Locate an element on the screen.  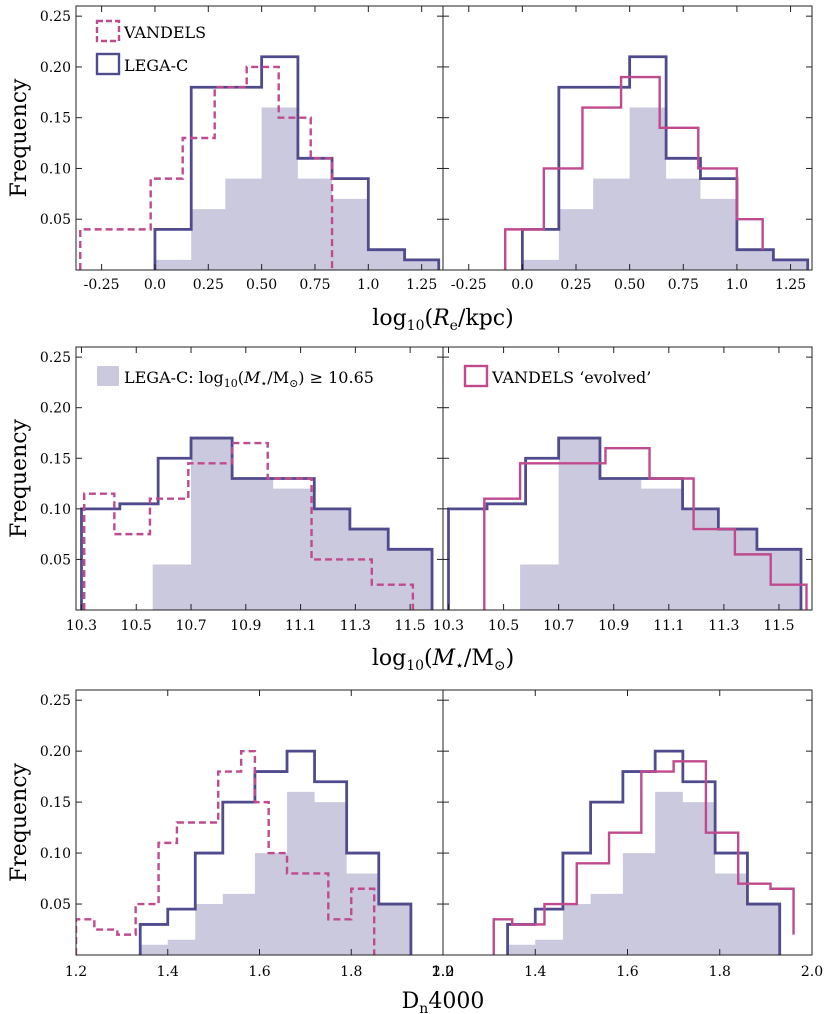
xtick-label-r2-p0-1: 1.4 is located at coordinates (168, 972).